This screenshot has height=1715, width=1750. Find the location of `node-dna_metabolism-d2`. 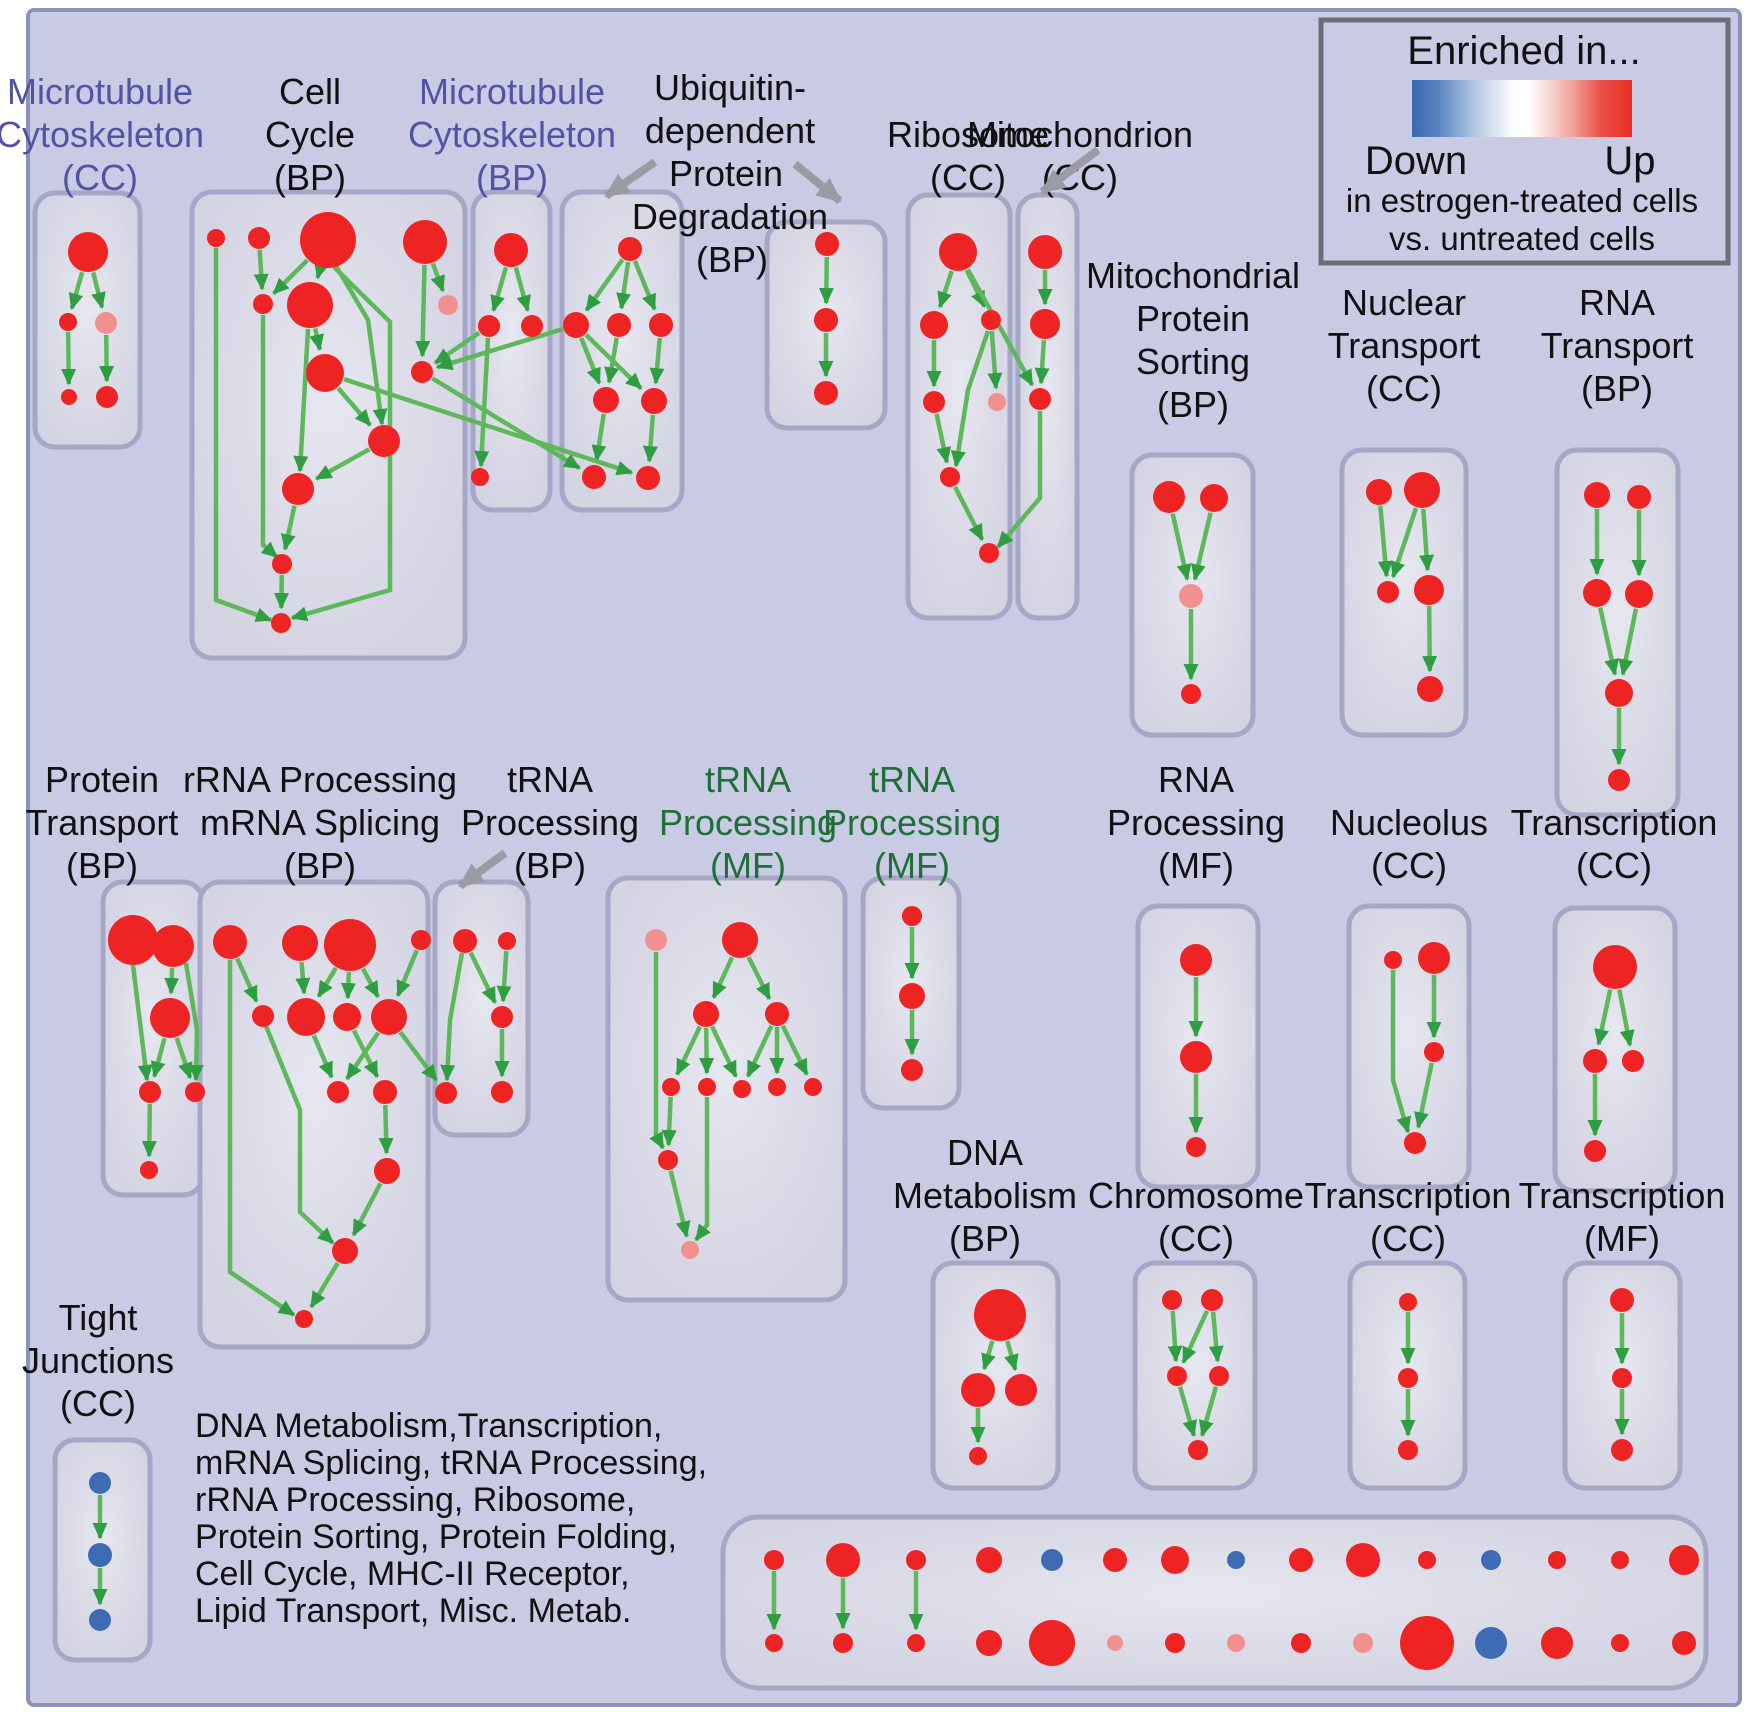

node-dna_metabolism-d2 is located at coordinates (978, 1390).